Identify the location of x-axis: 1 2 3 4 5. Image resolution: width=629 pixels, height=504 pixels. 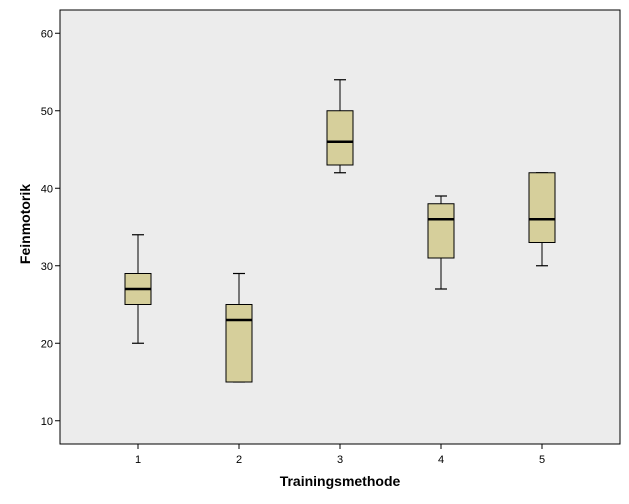
(340, 455).